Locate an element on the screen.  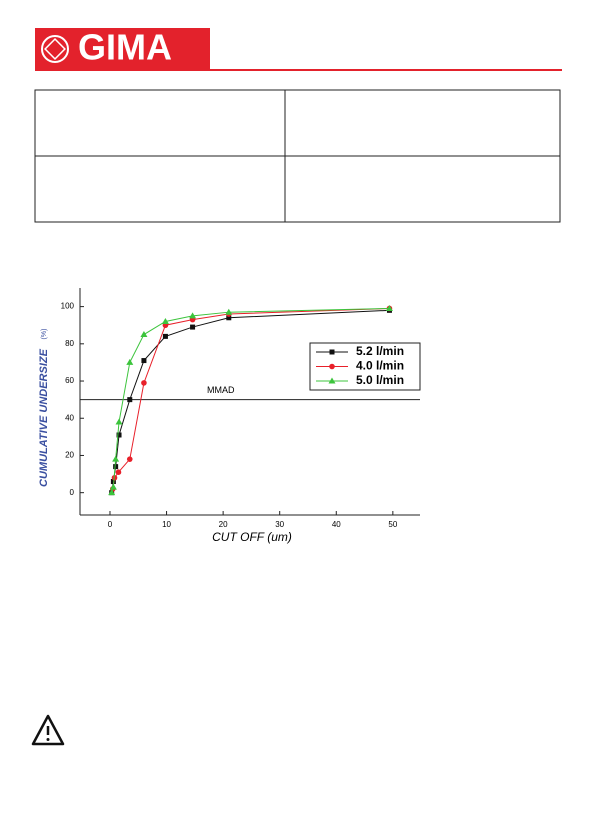
legend-label: 4.0 l/min is located at coordinates (380, 366).